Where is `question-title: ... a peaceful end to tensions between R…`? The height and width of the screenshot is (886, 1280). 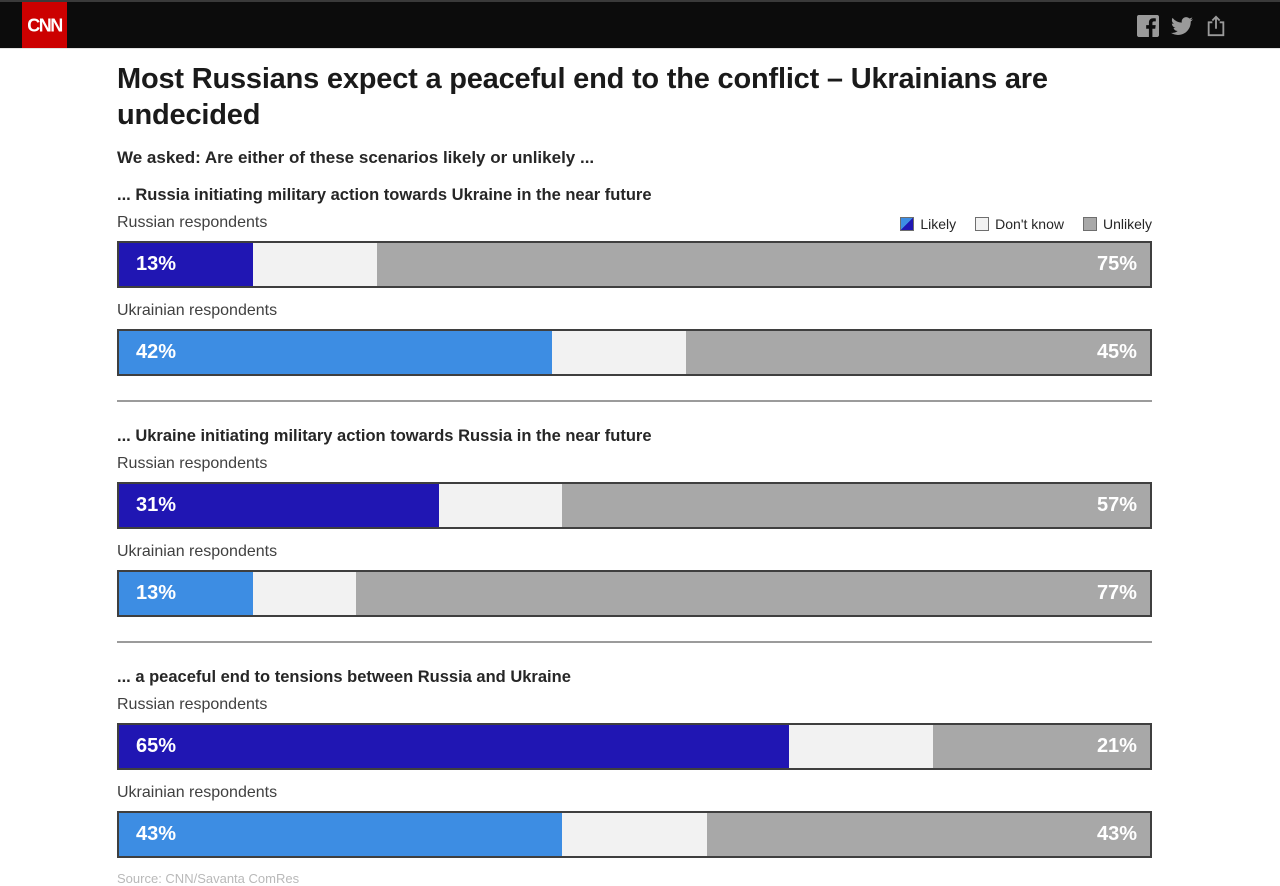 question-title: ... a peaceful end to tensions between R… is located at coordinates (344, 677).